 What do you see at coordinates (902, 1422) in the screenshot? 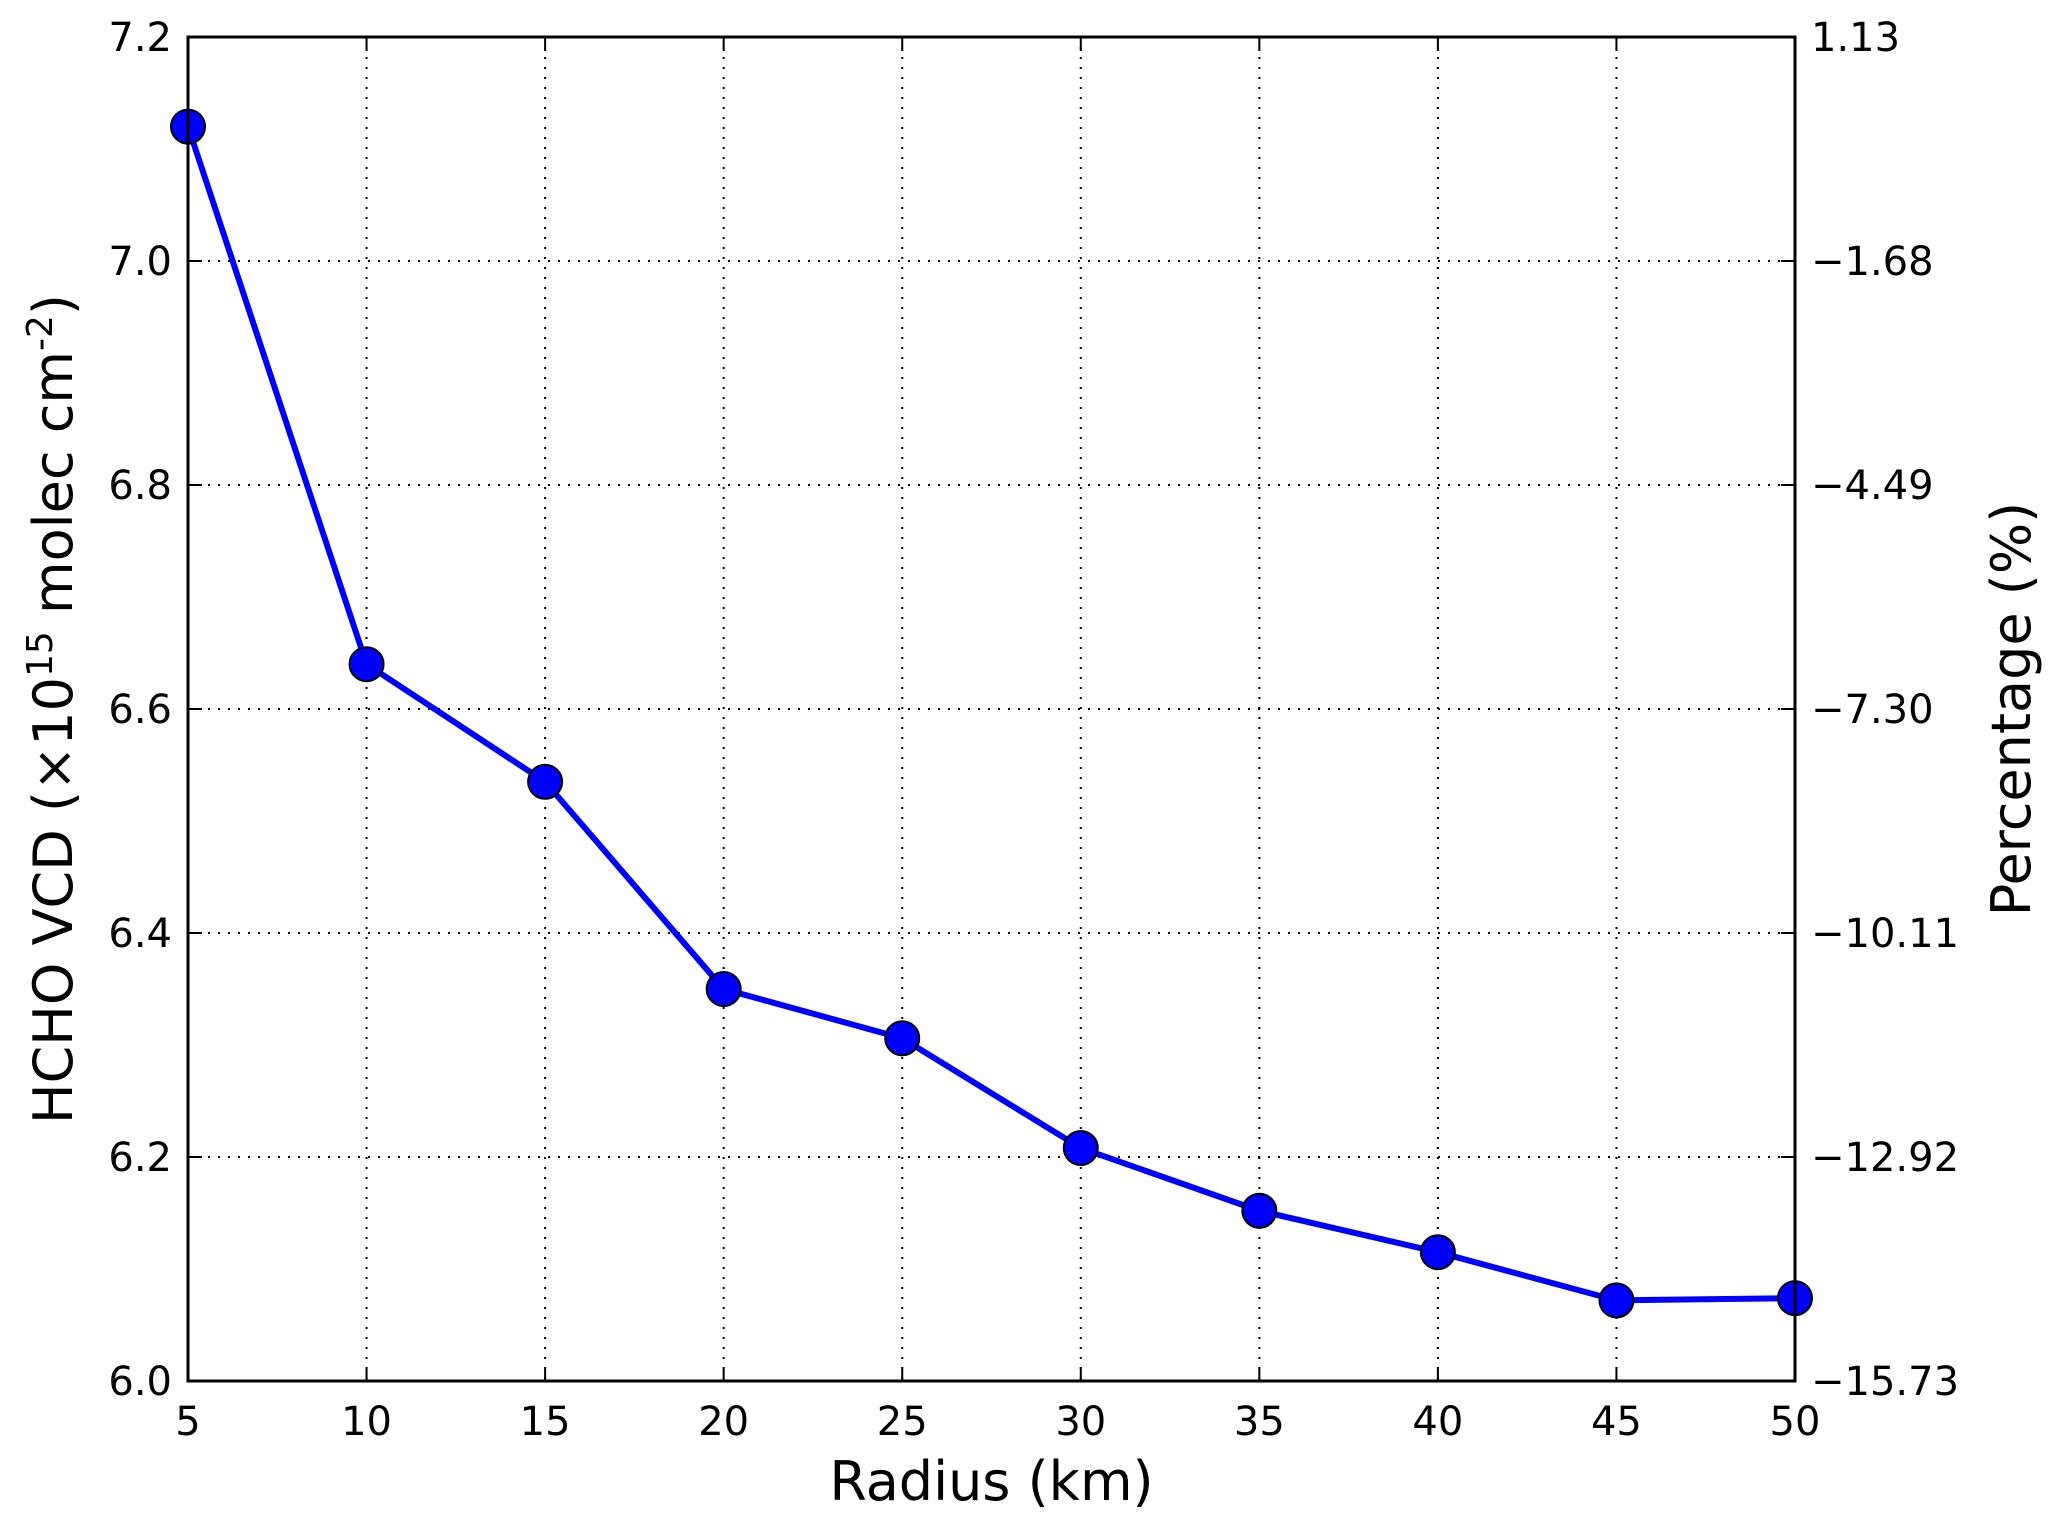
I see `x-tick-label: 25` at bounding box center [902, 1422].